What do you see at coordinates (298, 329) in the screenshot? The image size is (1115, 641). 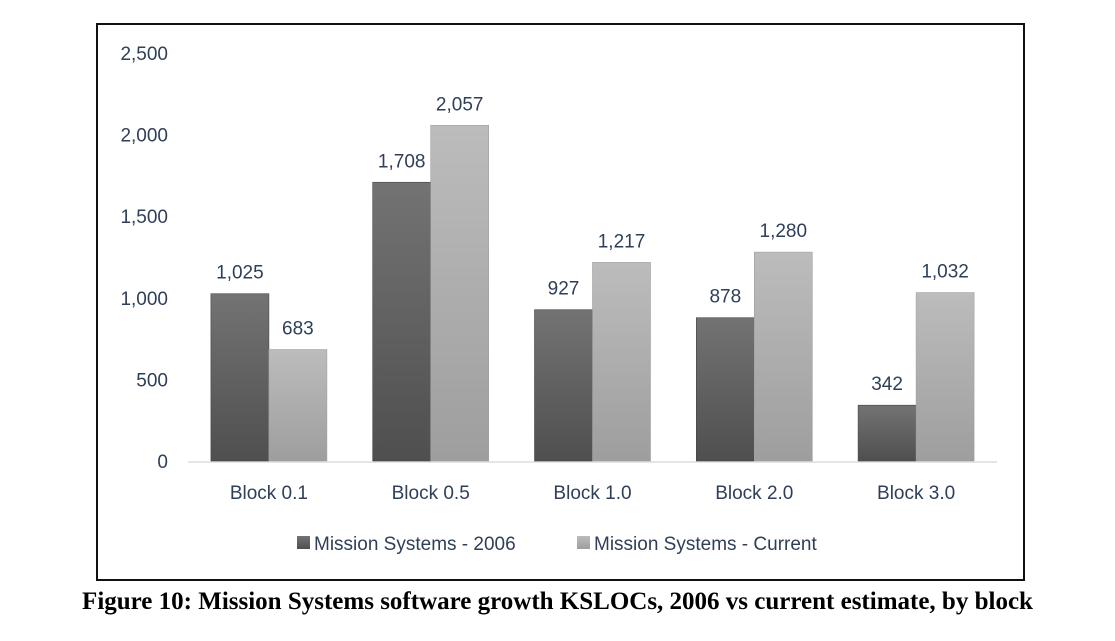 I see `data-label: 683` at bounding box center [298, 329].